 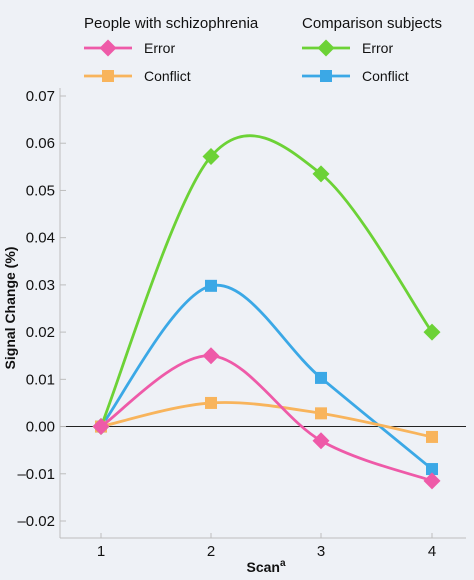 What do you see at coordinates (355, 76) in the screenshot?
I see `legend-entry-comparison-conflict: Conflict` at bounding box center [355, 76].